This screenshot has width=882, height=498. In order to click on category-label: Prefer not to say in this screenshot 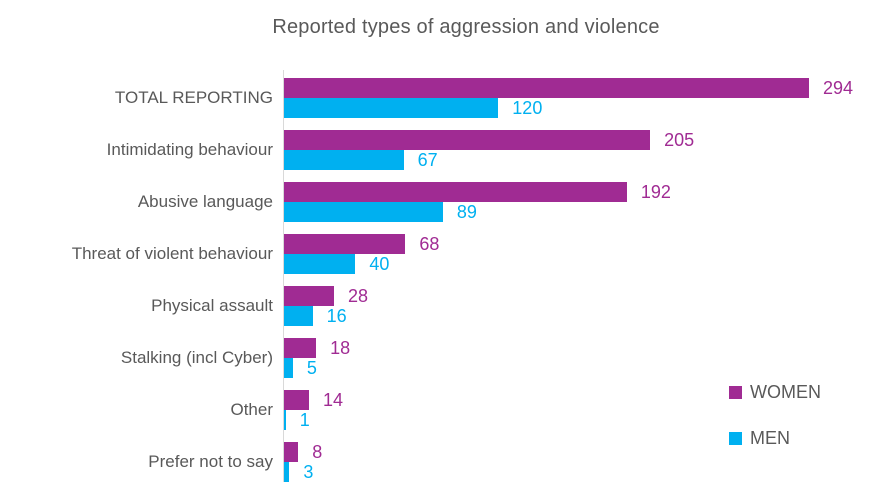, I will do `click(210, 462)`.